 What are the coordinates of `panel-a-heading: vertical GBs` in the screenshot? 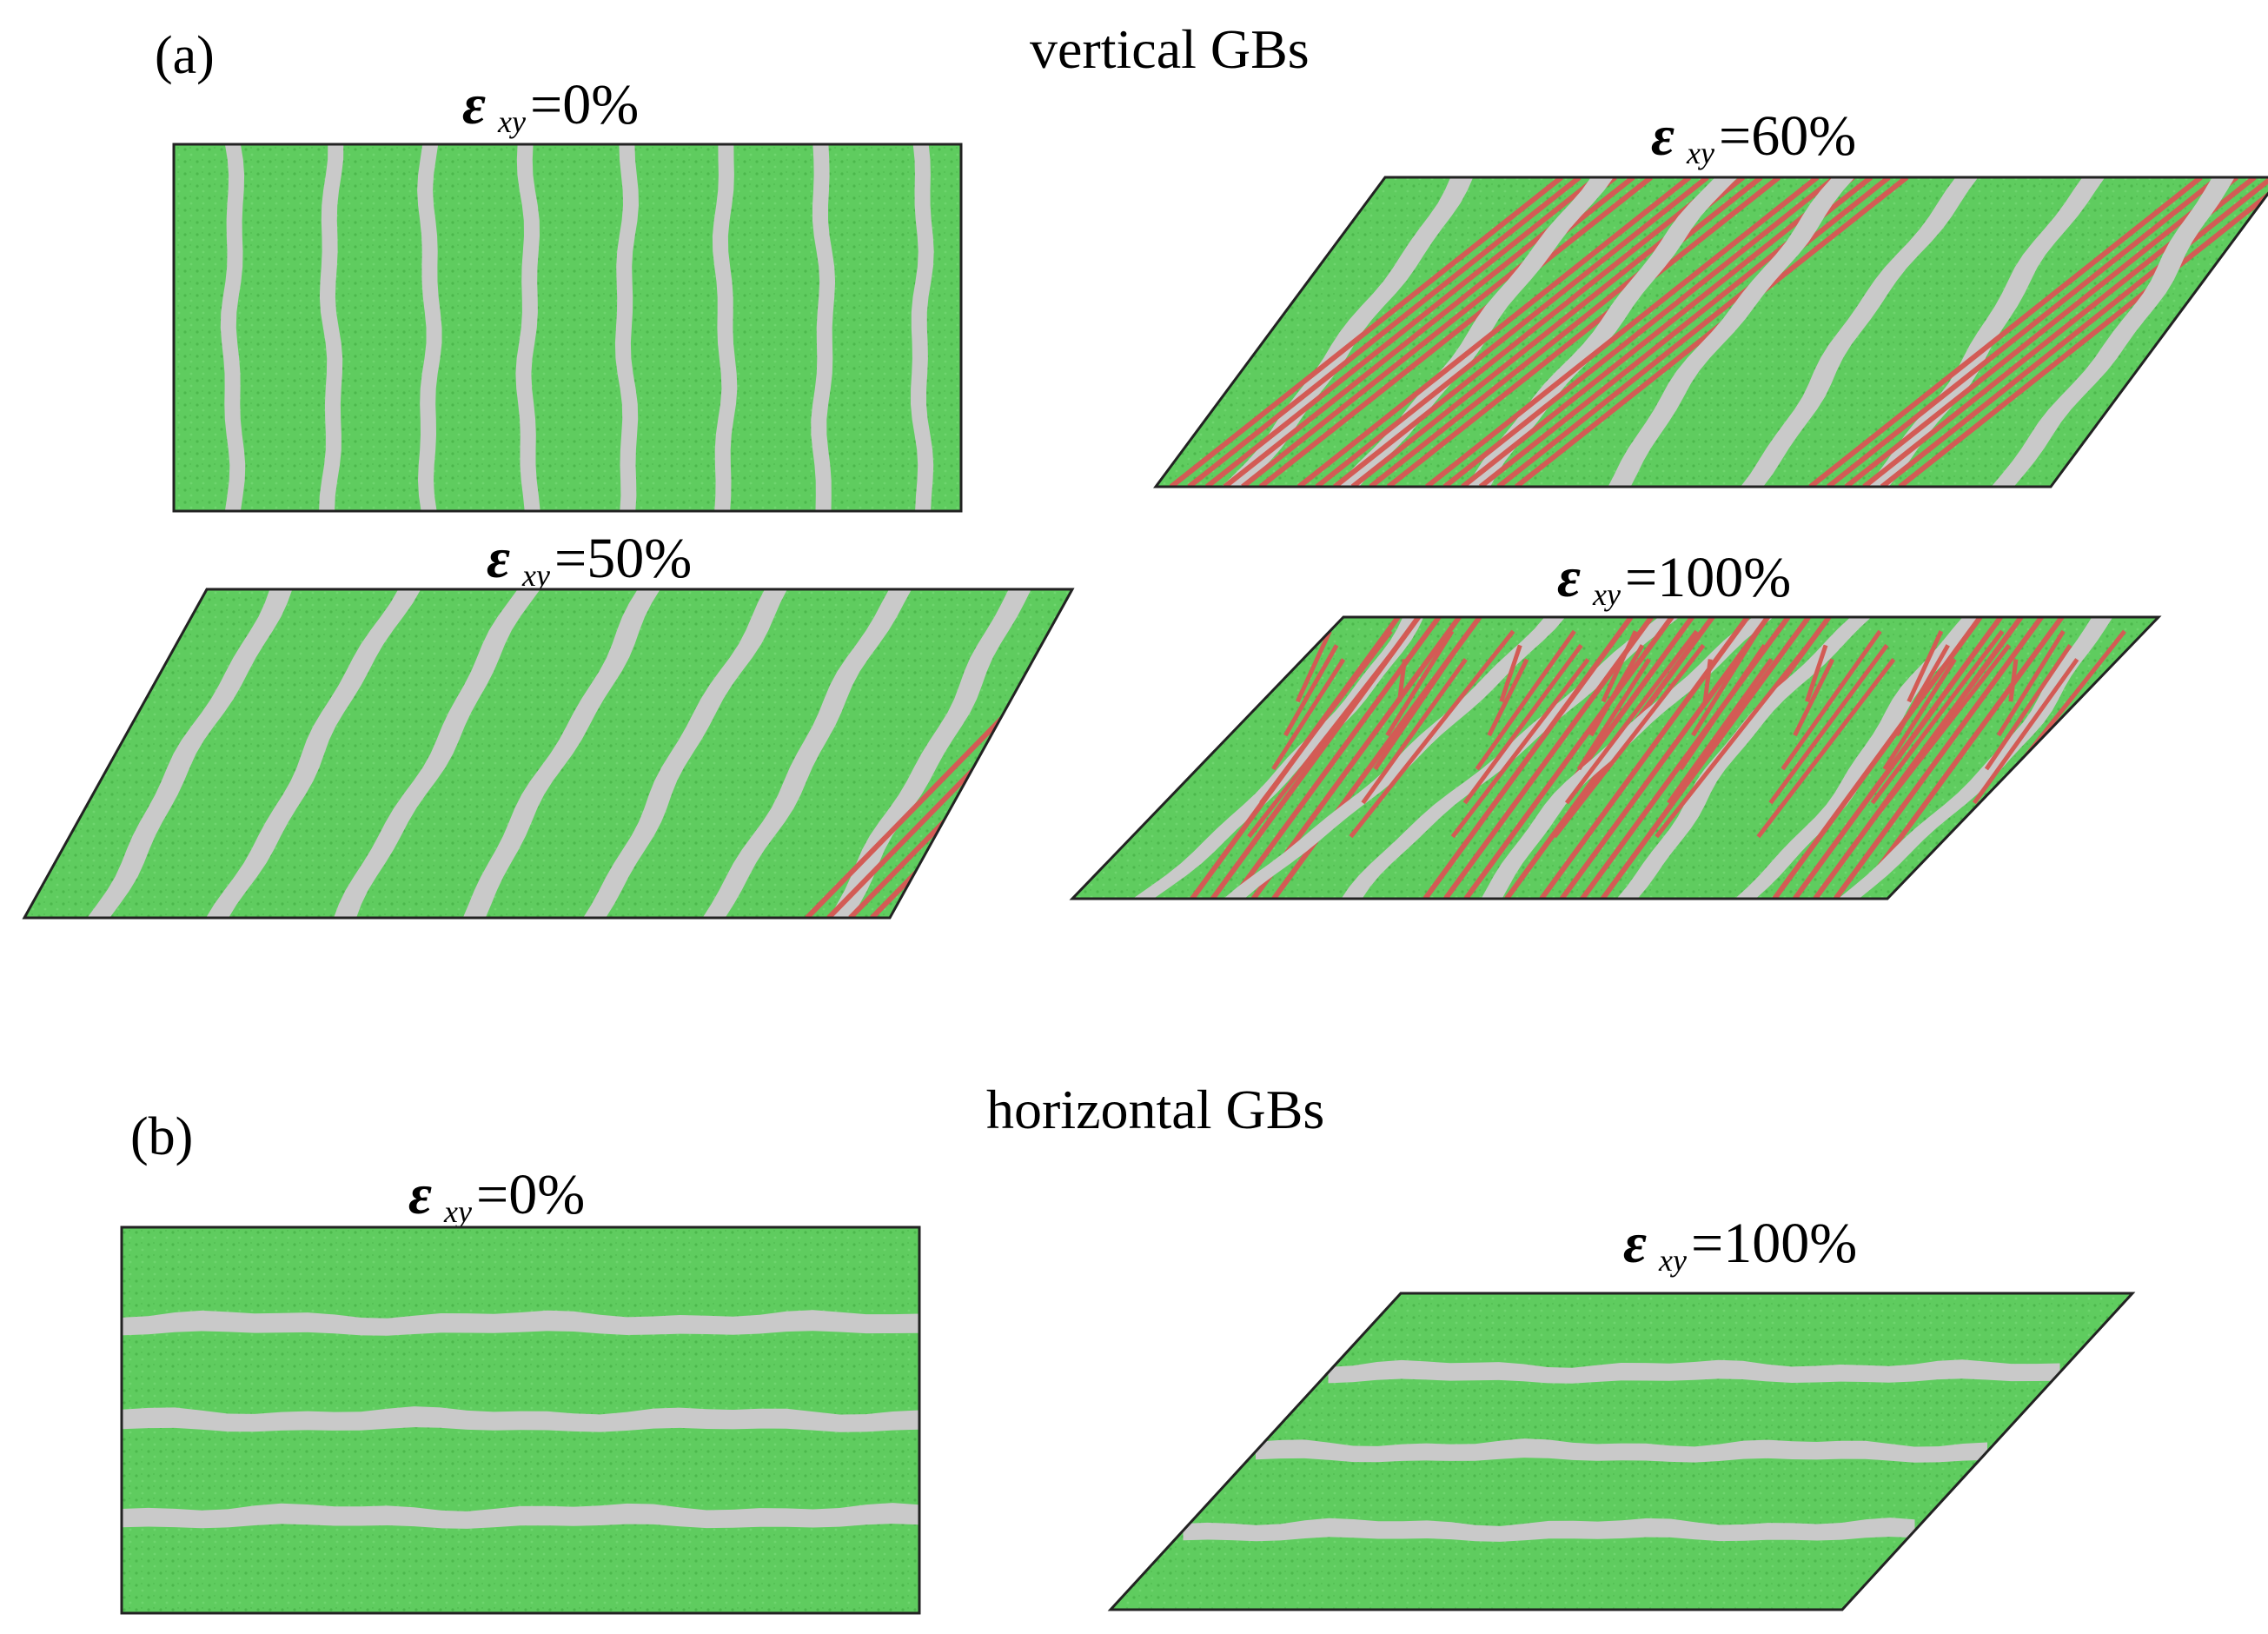 It's located at (1170, 49).